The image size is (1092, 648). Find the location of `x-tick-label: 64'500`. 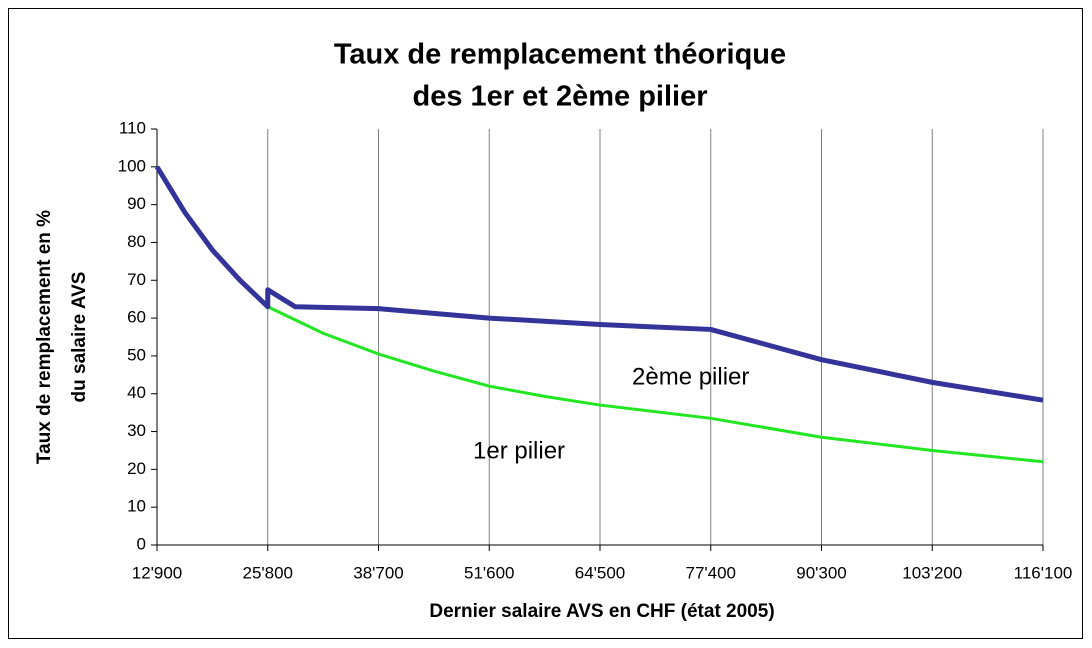

x-tick-label: 64'500 is located at coordinates (600, 572).